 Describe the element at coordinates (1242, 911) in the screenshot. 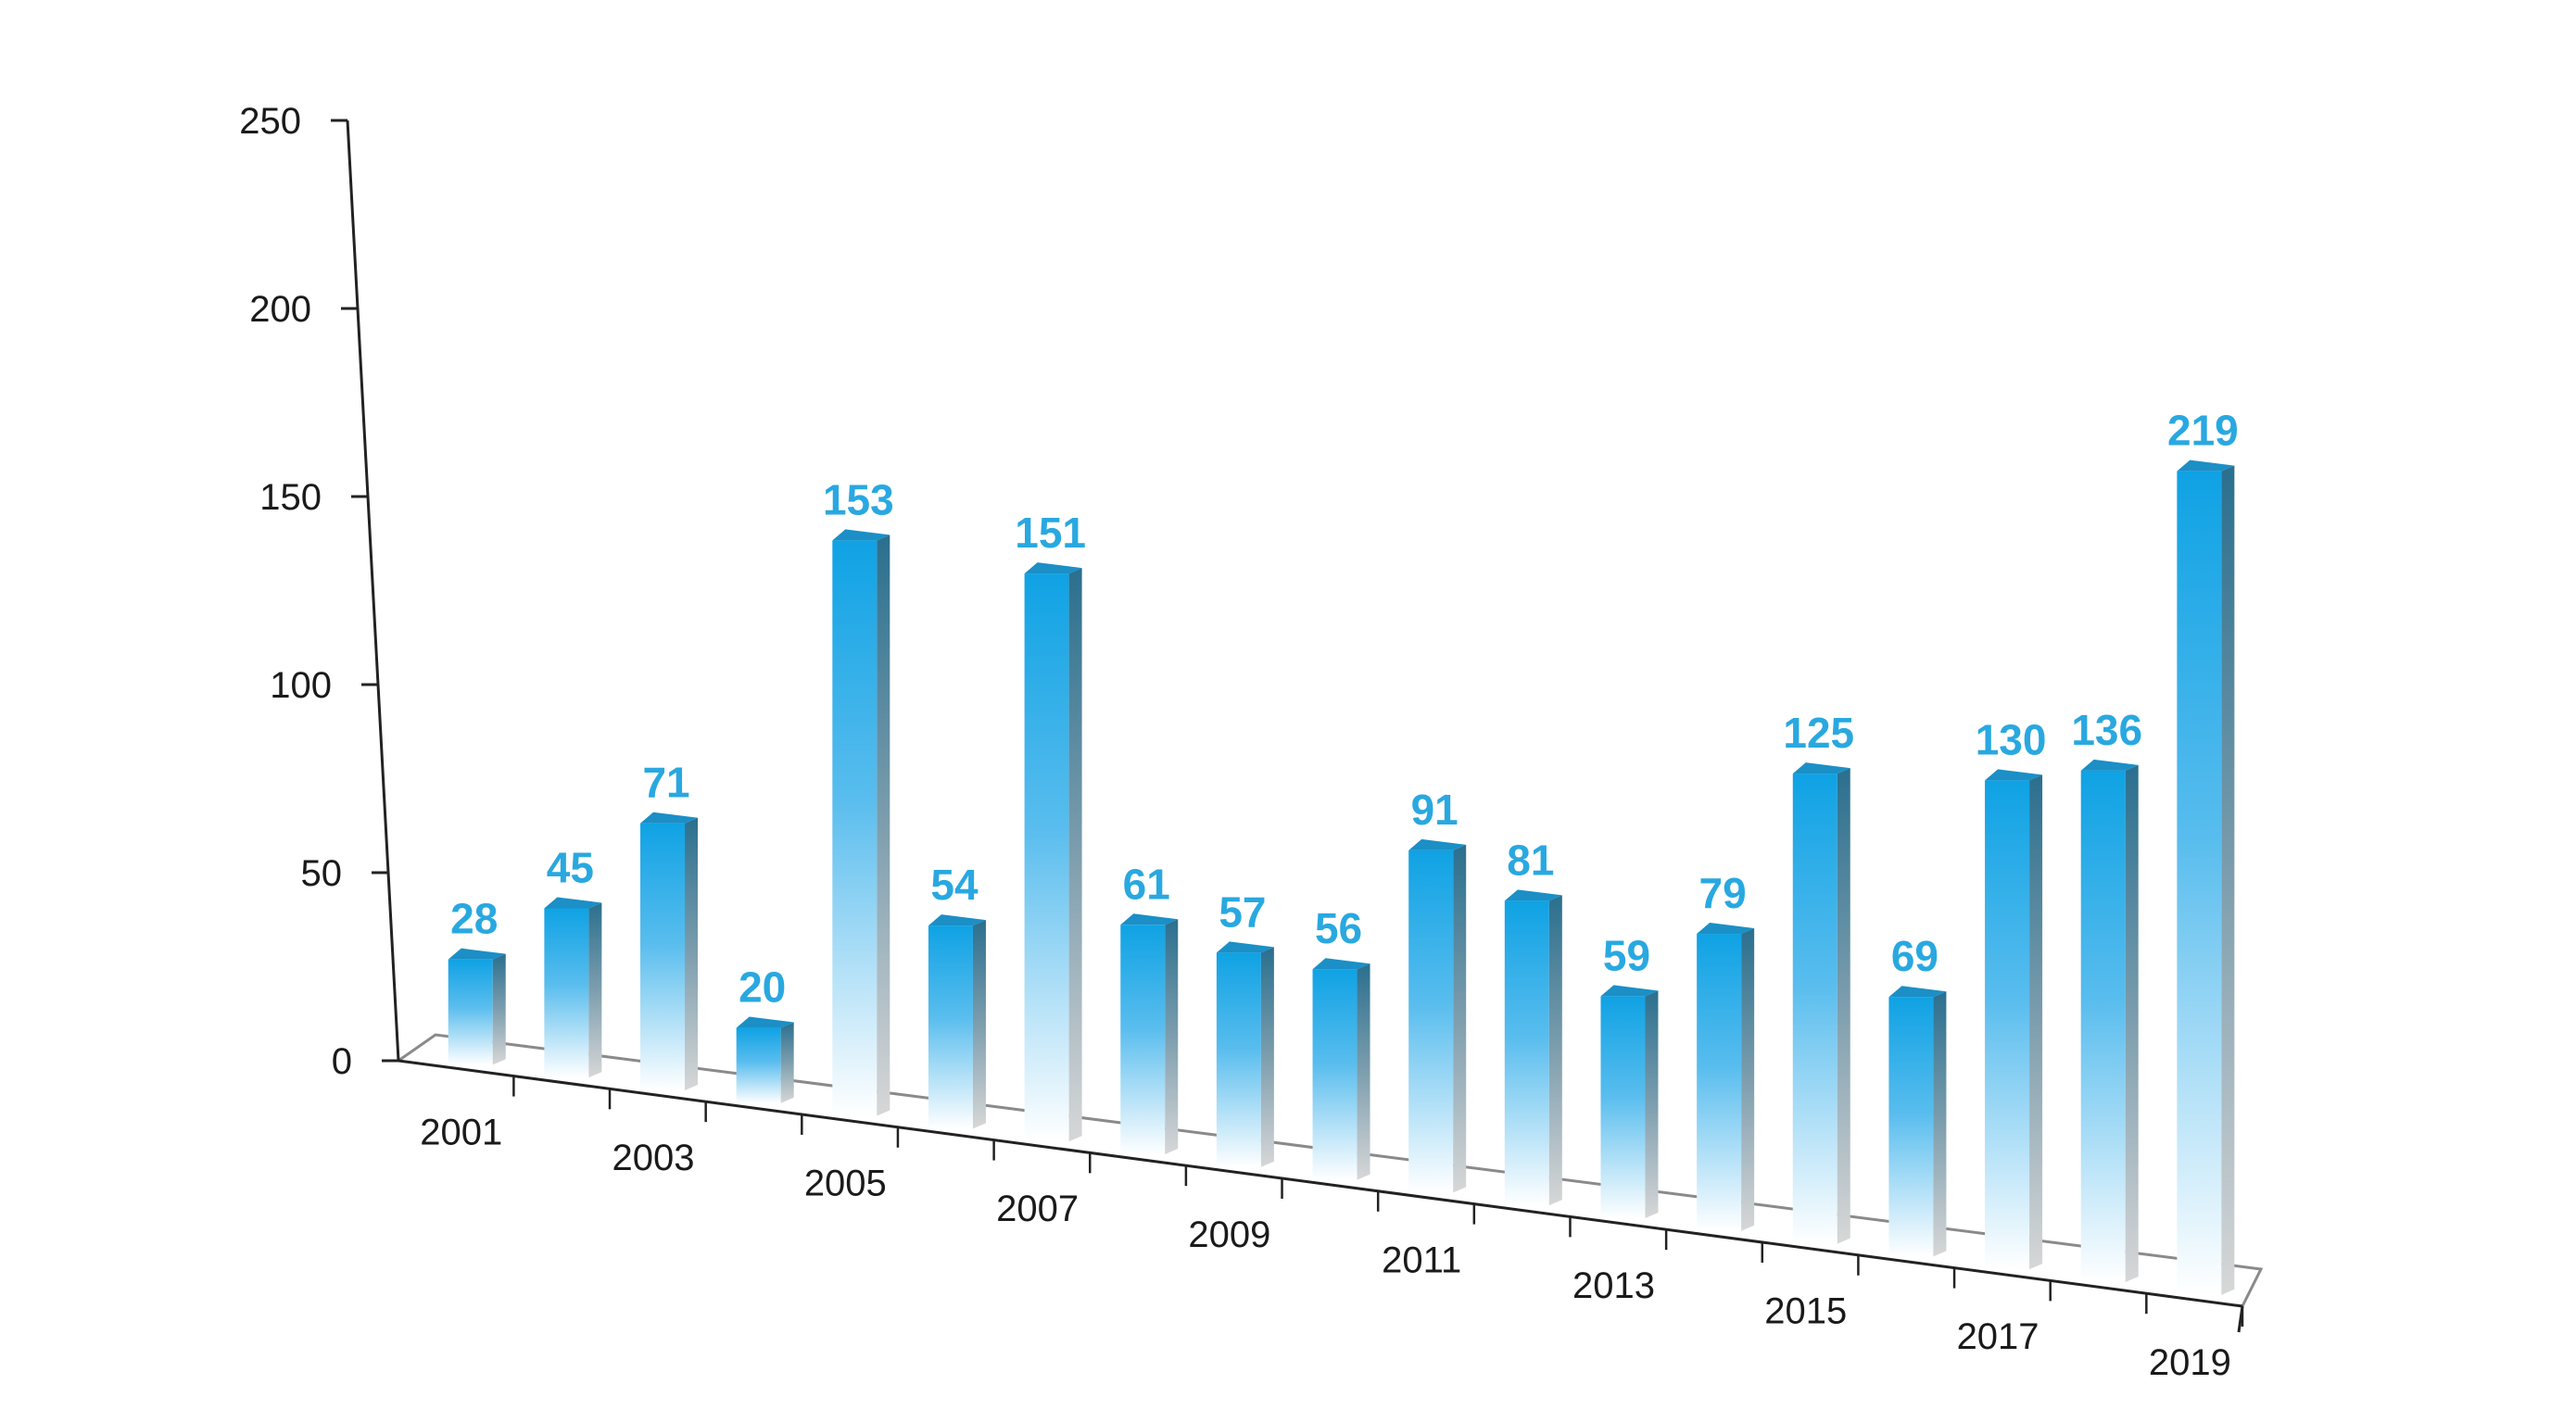

I see `data-label: 57` at that location.